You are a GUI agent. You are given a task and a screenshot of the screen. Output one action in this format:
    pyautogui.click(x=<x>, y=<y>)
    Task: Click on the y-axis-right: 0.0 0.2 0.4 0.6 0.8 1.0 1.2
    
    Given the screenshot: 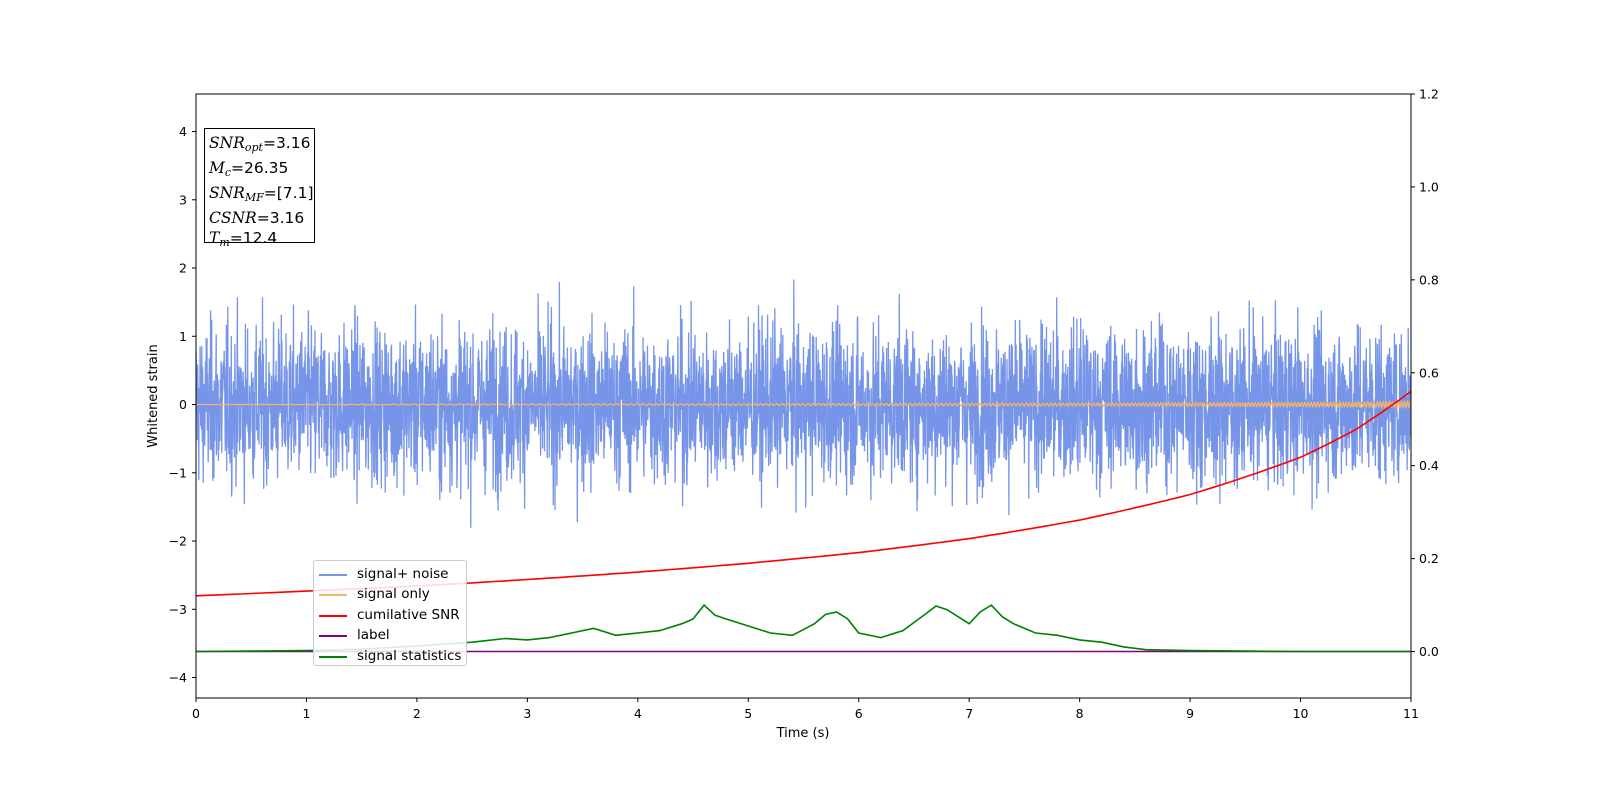 What is the action you would take?
    pyautogui.click(x=1425, y=373)
    